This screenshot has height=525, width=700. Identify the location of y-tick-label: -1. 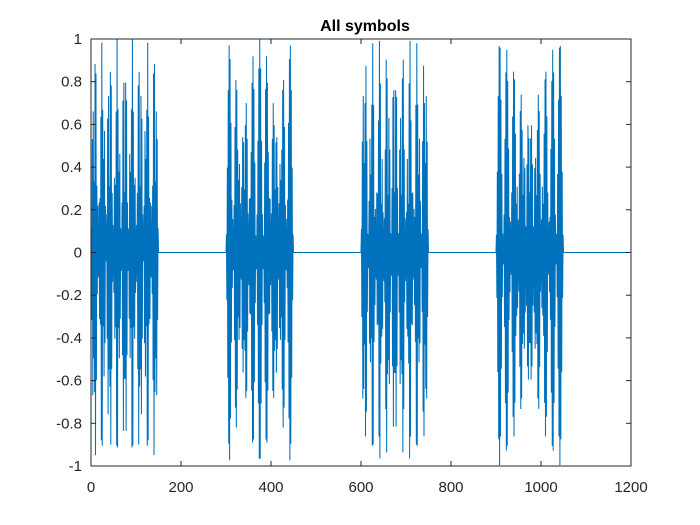
(75, 466).